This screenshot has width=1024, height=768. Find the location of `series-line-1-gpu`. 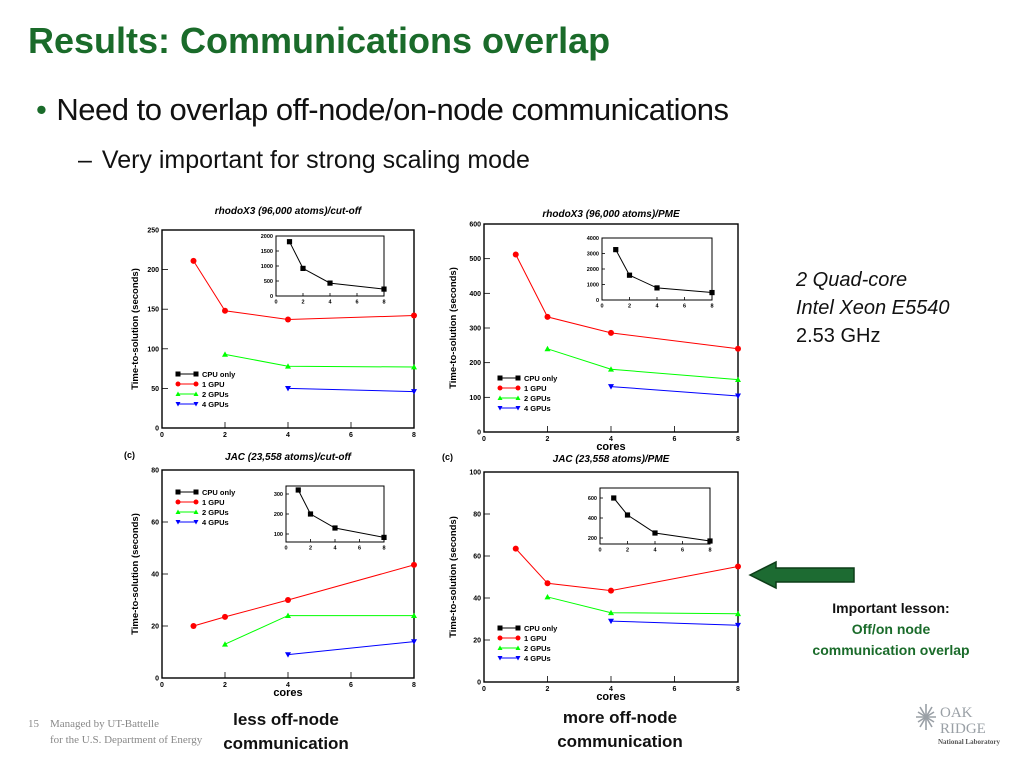

series-line-1-gpu is located at coordinates (627, 570).